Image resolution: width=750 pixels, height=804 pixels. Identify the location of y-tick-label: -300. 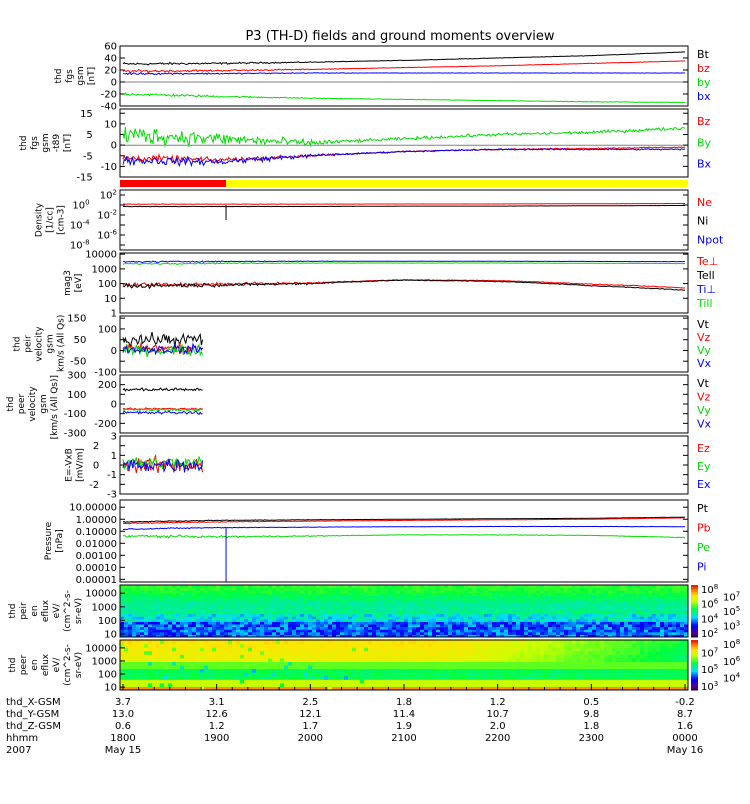
(75, 434).